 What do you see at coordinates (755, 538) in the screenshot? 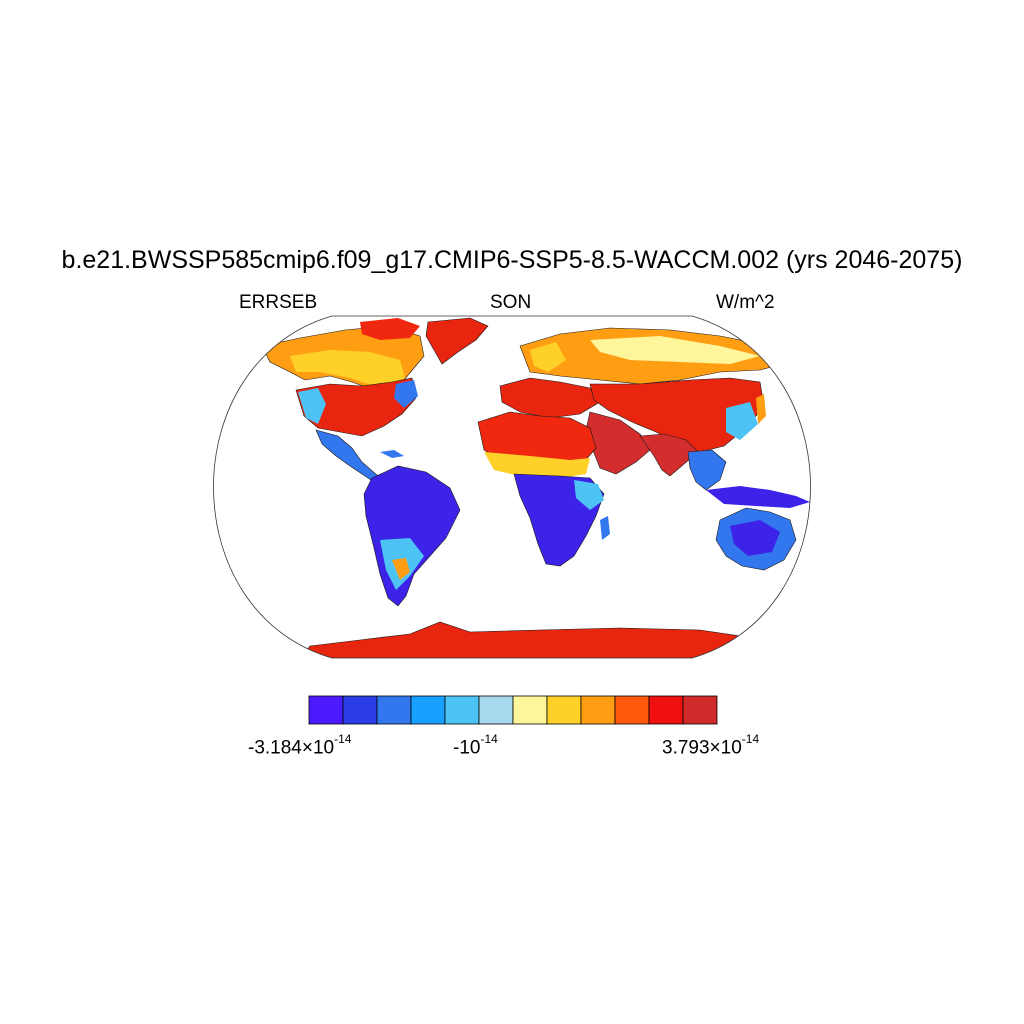
I see `australia-interior` at bounding box center [755, 538].